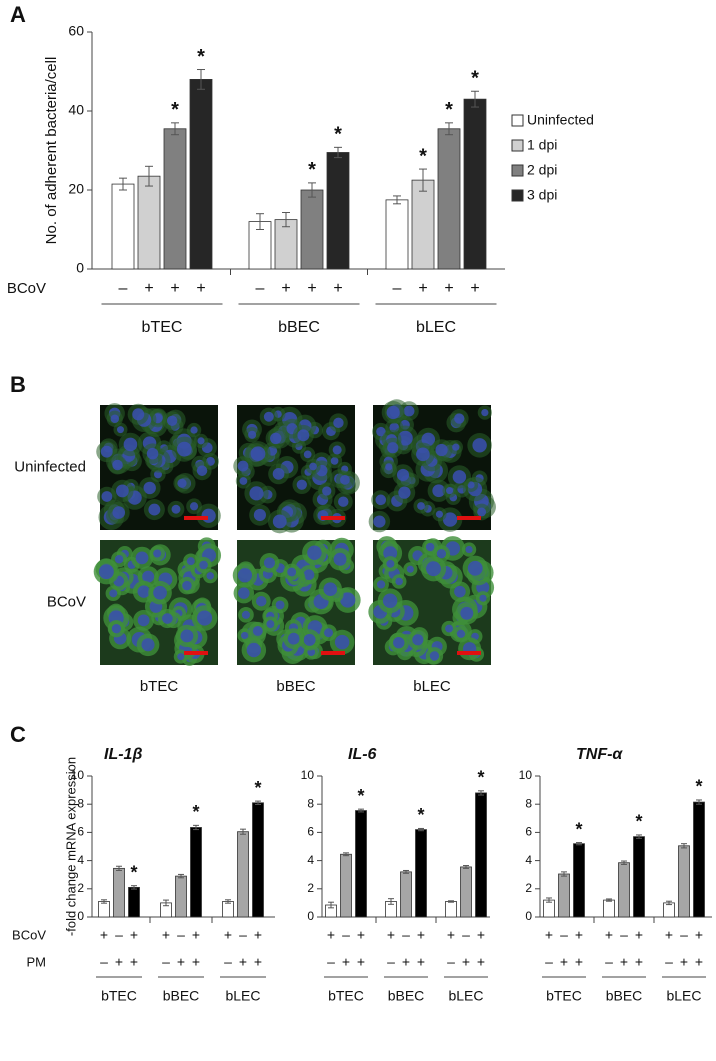 The width and height of the screenshot is (716, 1061). What do you see at coordinates (526, 775) in the screenshot?
I see `y-tick-label: 10` at bounding box center [526, 775].